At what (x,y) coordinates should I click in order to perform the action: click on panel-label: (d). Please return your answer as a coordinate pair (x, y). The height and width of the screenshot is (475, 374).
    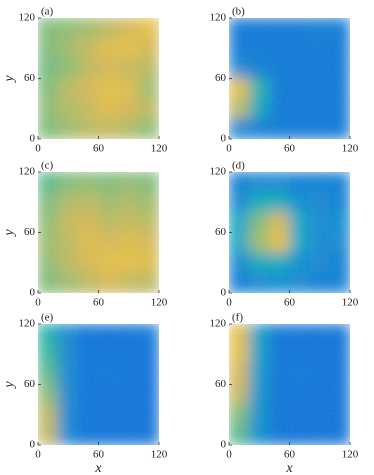
    Looking at the image, I should click on (238, 166).